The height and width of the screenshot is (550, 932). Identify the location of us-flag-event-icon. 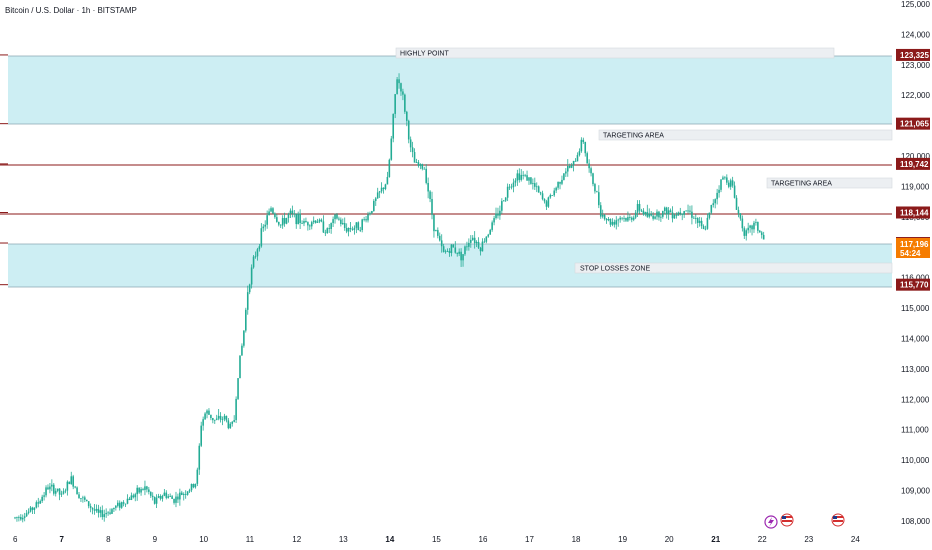
(787, 520).